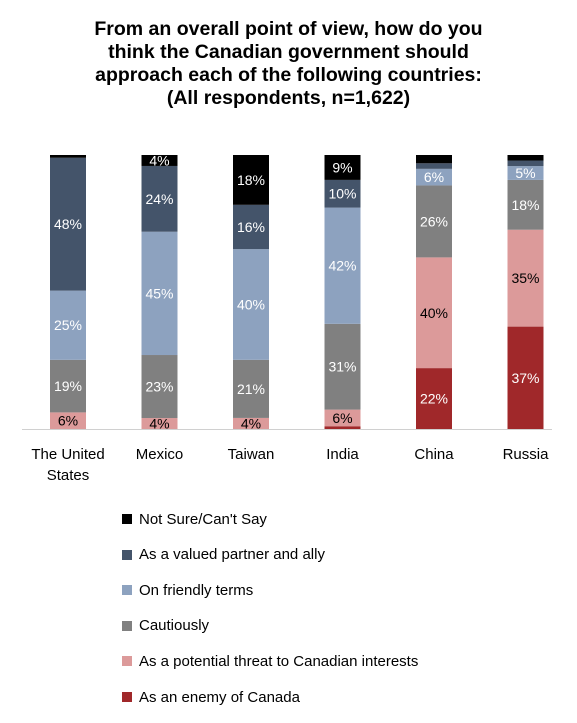  I want to click on legend-label: Cautiously, so click(174, 626).